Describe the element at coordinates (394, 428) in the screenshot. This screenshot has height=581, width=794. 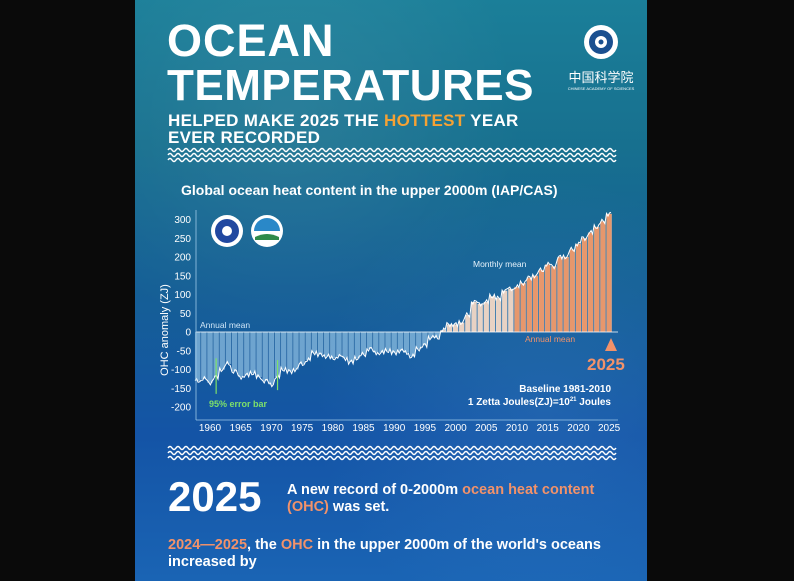
I see `x-tick-1990: 1990` at that location.